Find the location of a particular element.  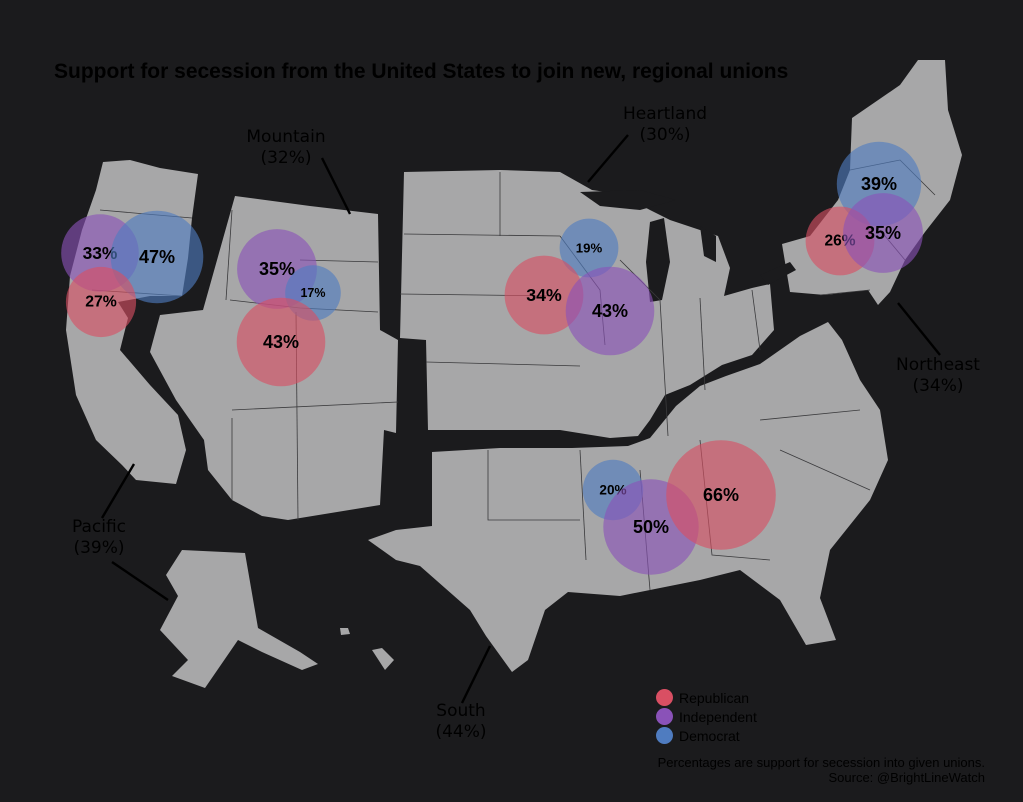

lake-superior-shape is located at coordinates (628, 200).